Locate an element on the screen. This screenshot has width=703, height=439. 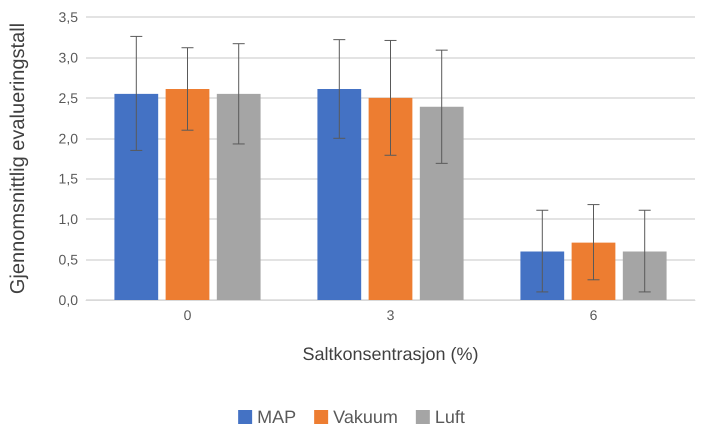
x-tick-label: 0 is located at coordinates (188, 315).